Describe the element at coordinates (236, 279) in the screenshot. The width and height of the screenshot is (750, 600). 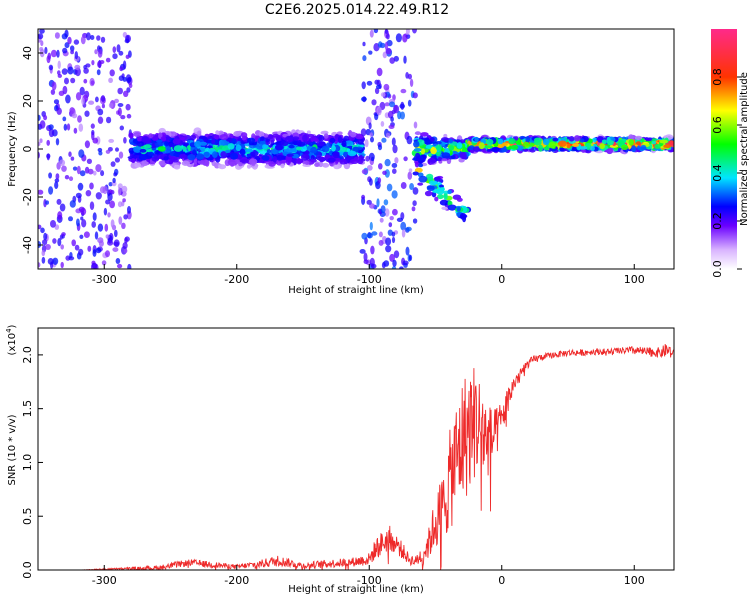
I see `x-tick-label: -200` at that location.